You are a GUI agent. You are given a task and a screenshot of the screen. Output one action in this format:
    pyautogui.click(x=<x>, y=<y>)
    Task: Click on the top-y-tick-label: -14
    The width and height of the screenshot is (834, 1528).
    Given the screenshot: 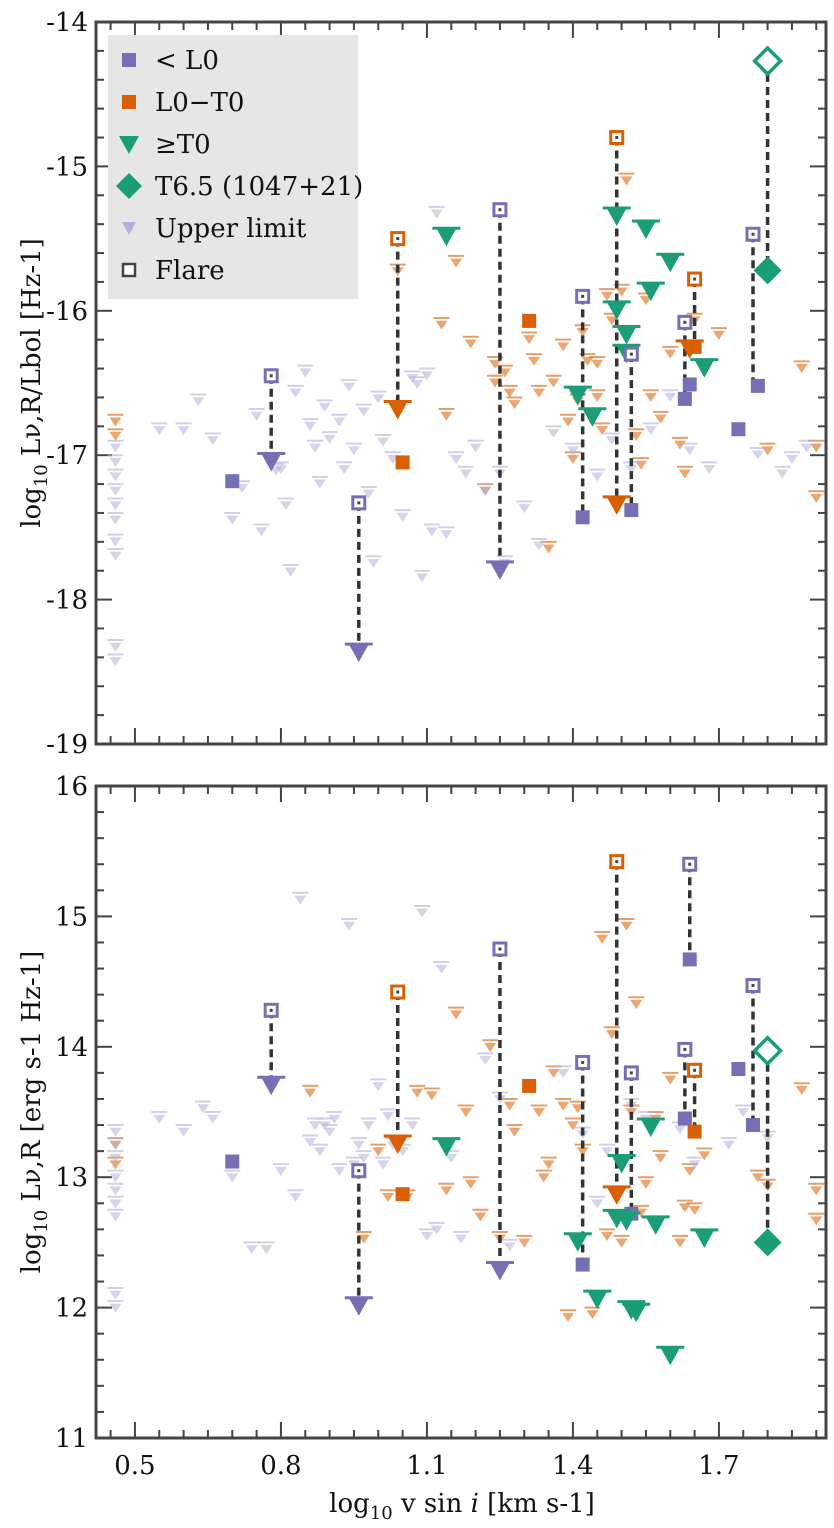 What is the action you would take?
    pyautogui.click(x=67, y=23)
    